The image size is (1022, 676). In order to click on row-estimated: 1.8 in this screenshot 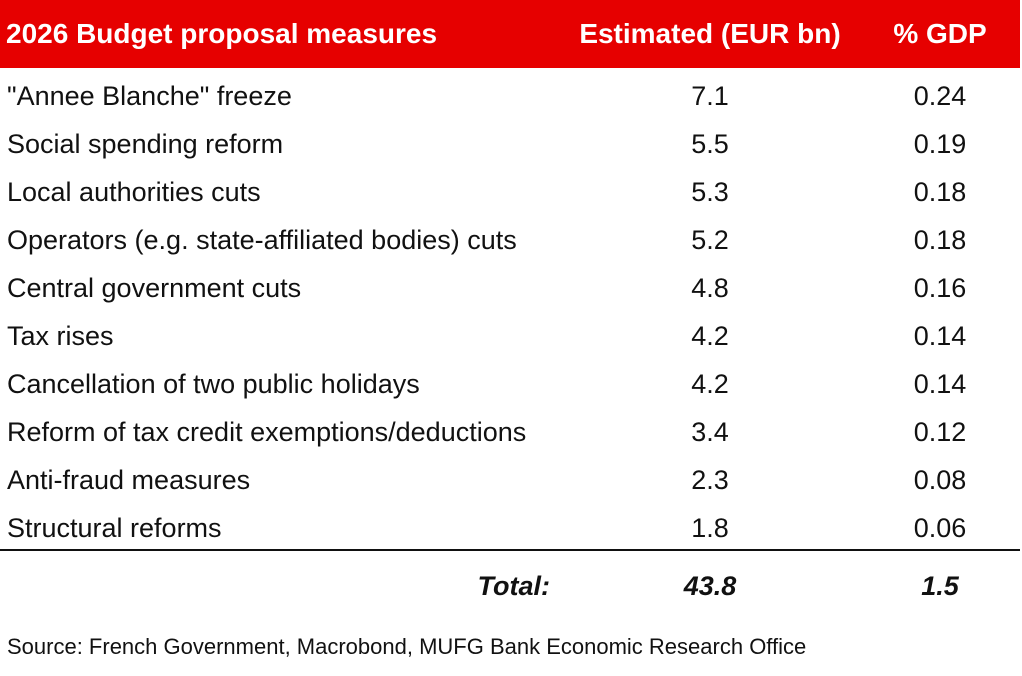, I will do `click(710, 527)`.